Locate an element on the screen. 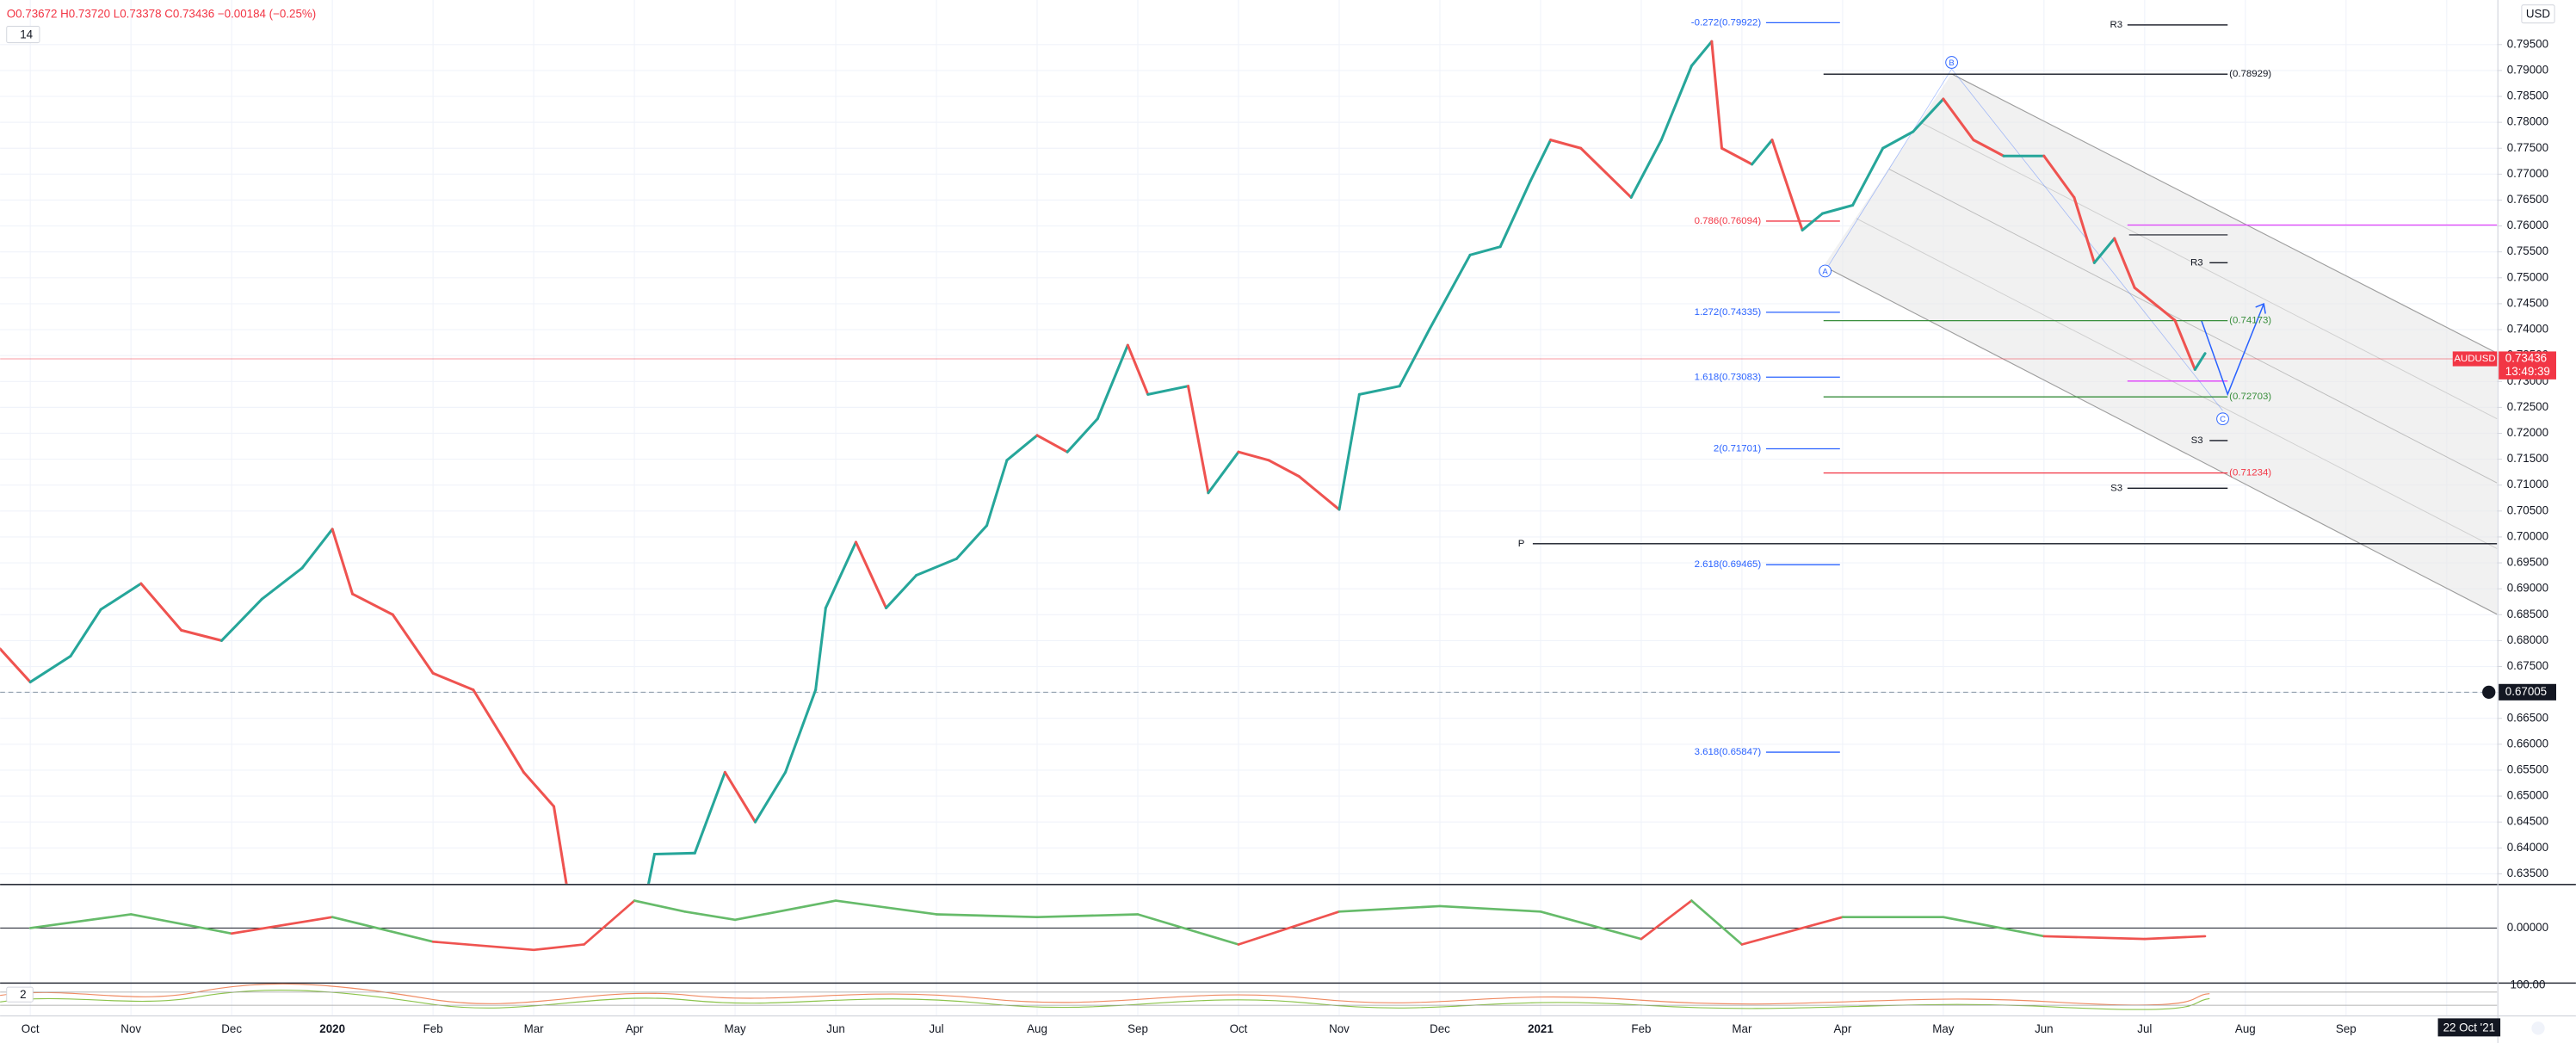 This screenshot has width=2576, height=1043. y-tick-label: 0.66500 is located at coordinates (2527, 717).